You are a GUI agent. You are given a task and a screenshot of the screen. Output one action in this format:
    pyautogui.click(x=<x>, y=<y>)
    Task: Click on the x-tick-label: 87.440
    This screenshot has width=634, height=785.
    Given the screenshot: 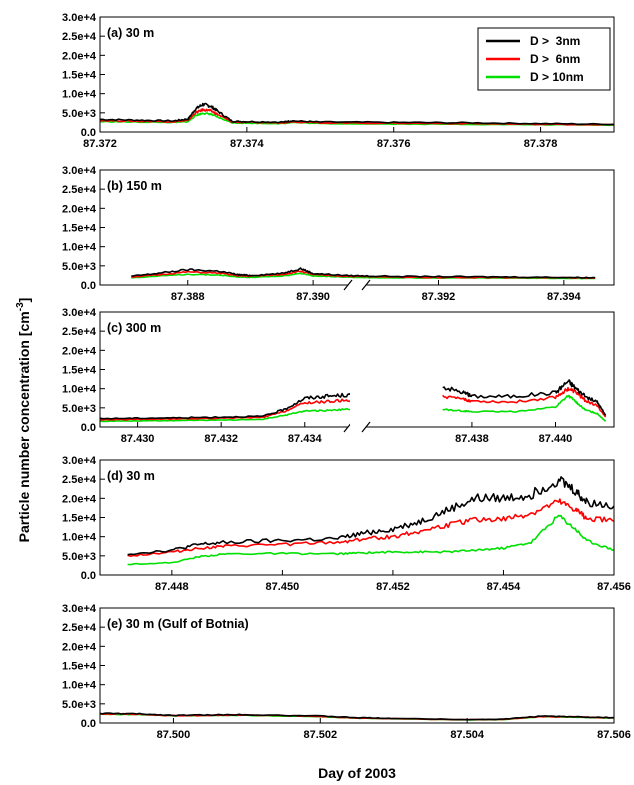 What is the action you would take?
    pyautogui.click(x=556, y=439)
    